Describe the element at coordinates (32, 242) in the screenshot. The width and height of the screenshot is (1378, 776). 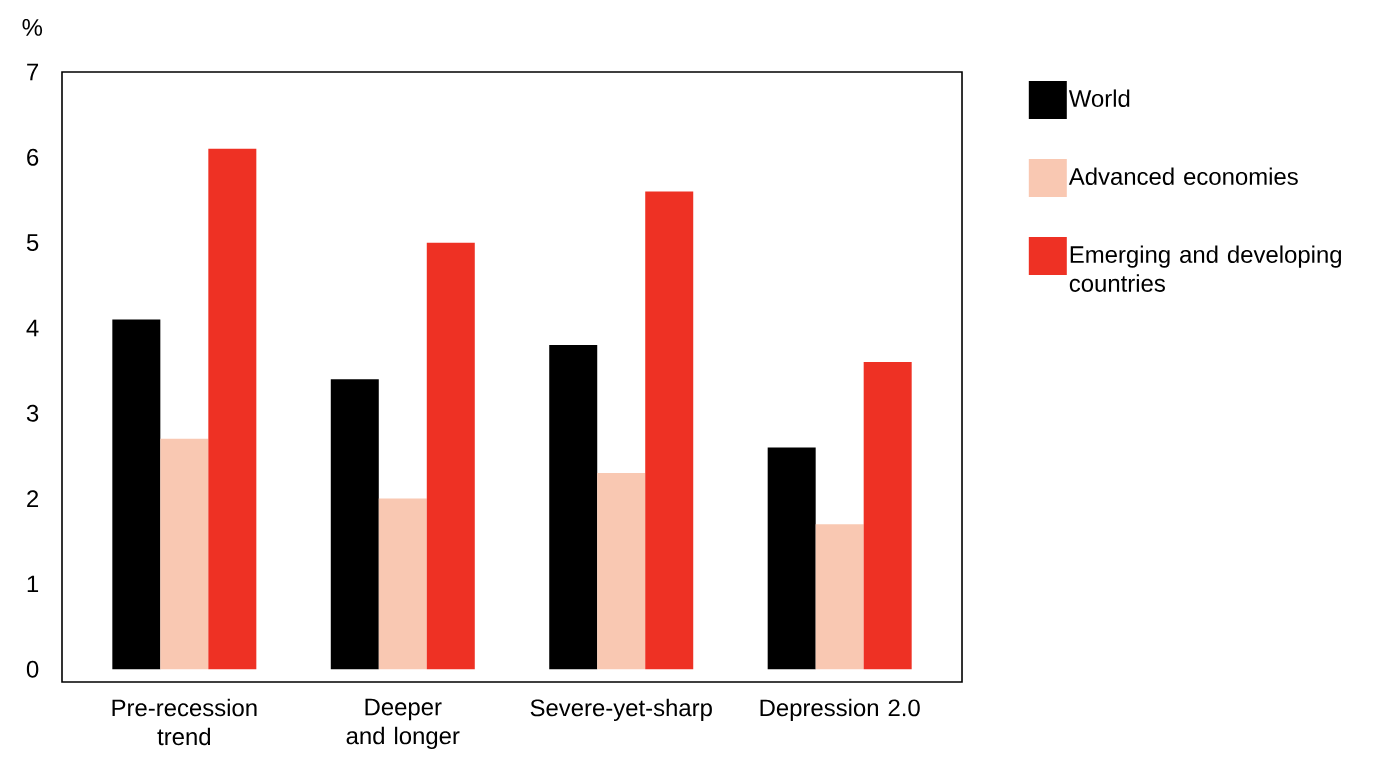
I see `y-tick-label: 5` at that location.